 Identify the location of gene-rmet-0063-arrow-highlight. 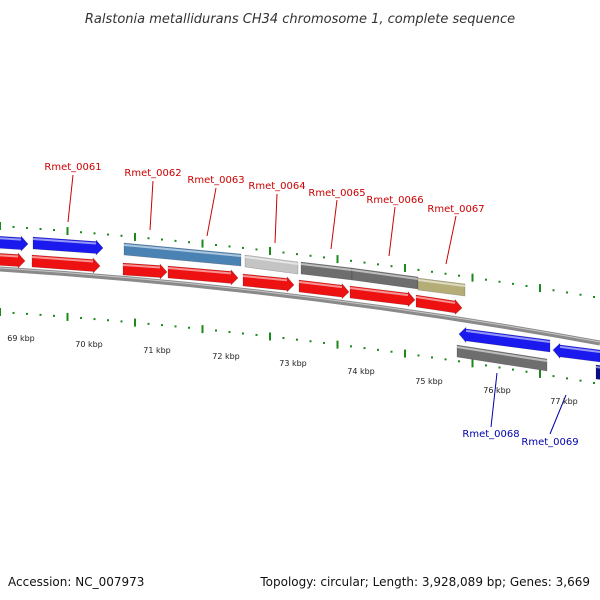
(199, 271).